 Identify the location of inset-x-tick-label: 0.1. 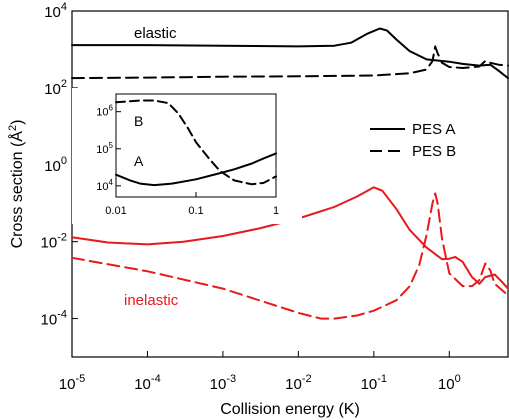
(195, 211).